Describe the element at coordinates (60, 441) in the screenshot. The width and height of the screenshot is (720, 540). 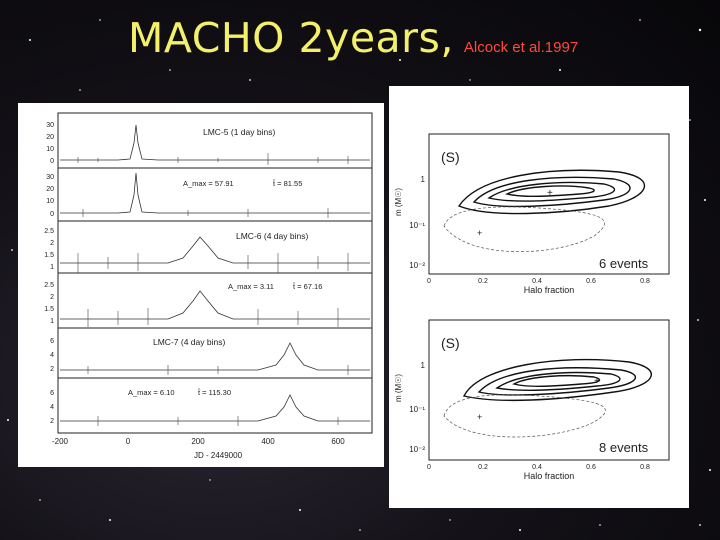
I see `x-tick: -200` at that location.